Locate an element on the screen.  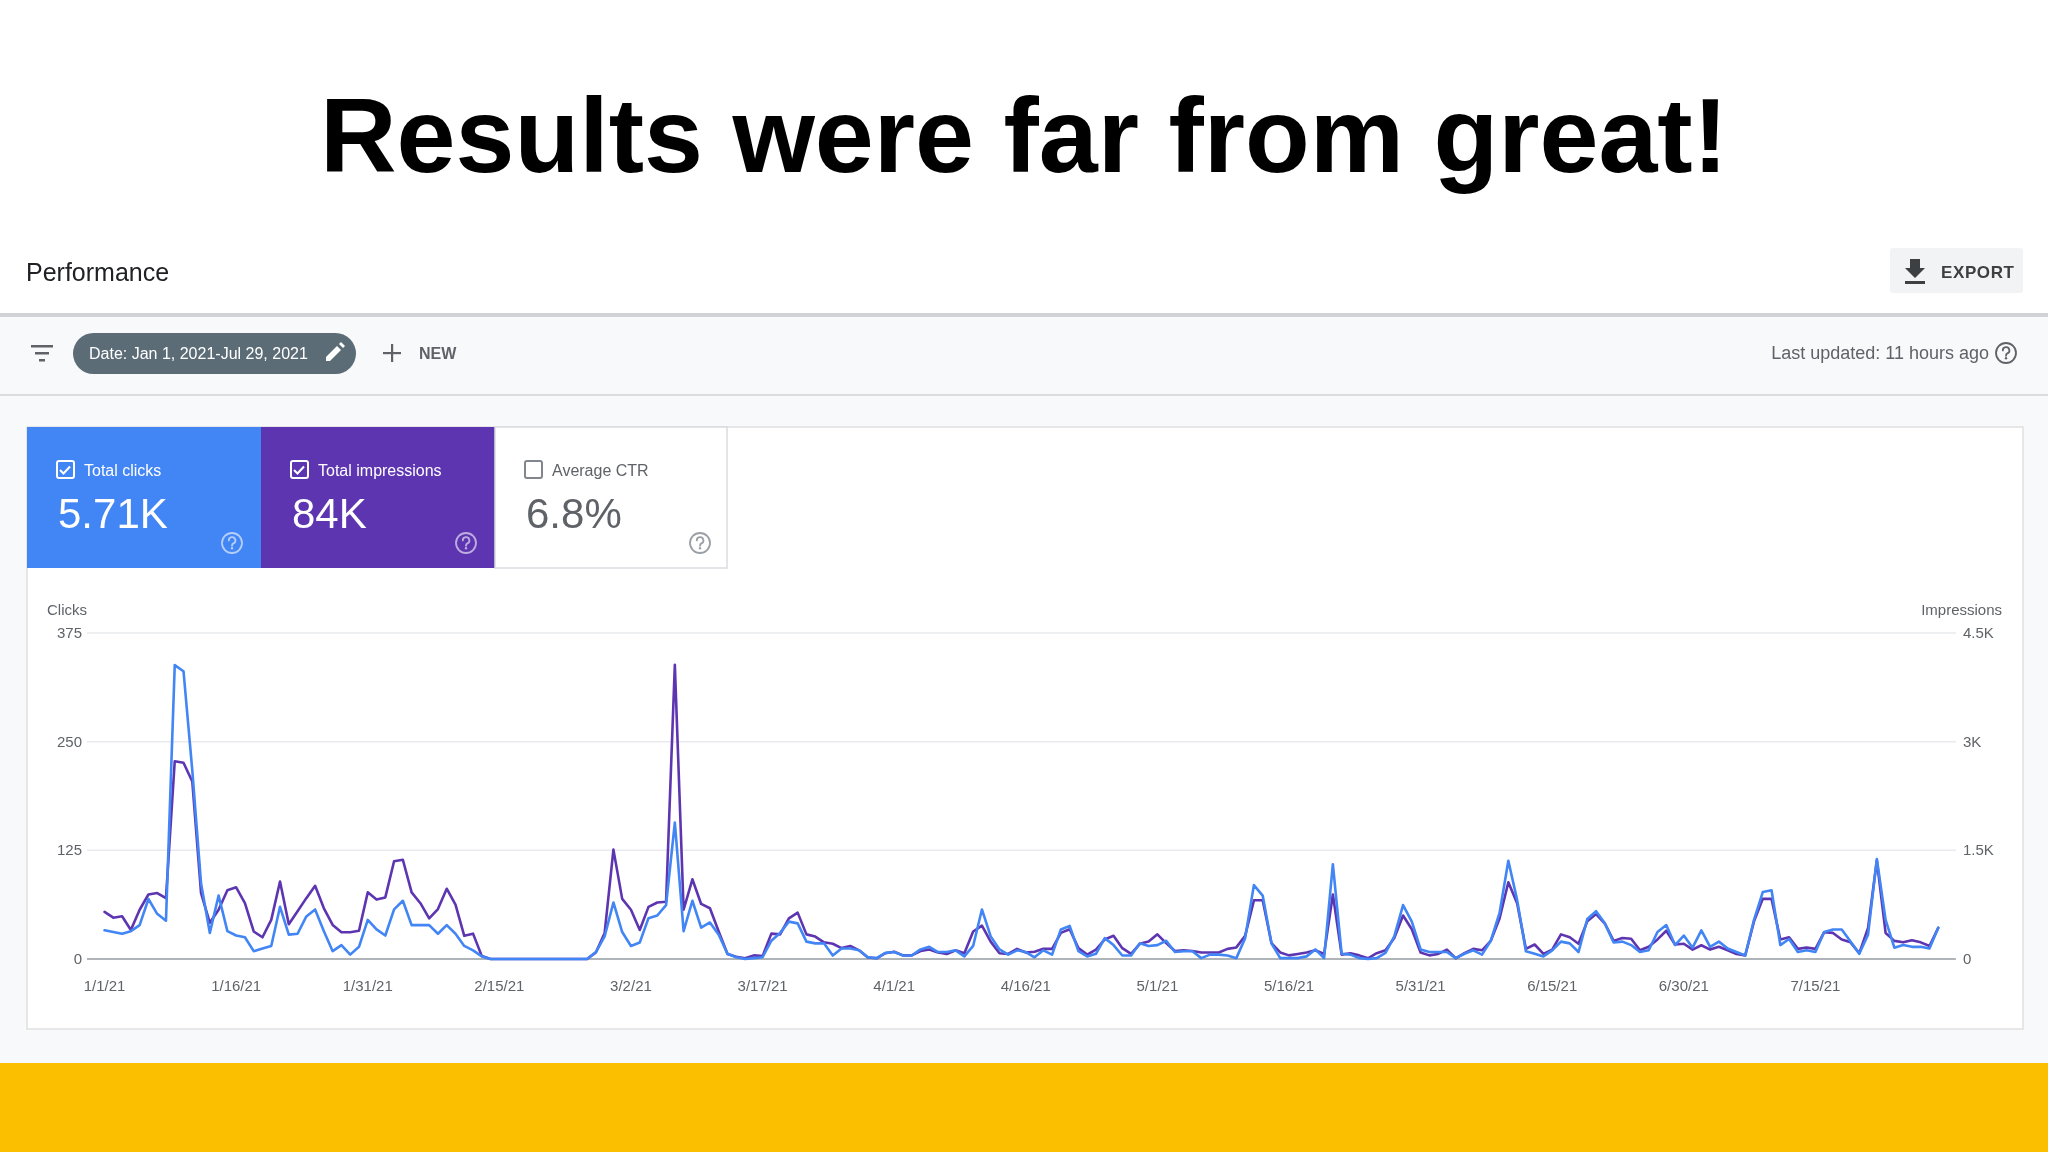
chart-title: Results were far from great! is located at coordinates (1024, 135).